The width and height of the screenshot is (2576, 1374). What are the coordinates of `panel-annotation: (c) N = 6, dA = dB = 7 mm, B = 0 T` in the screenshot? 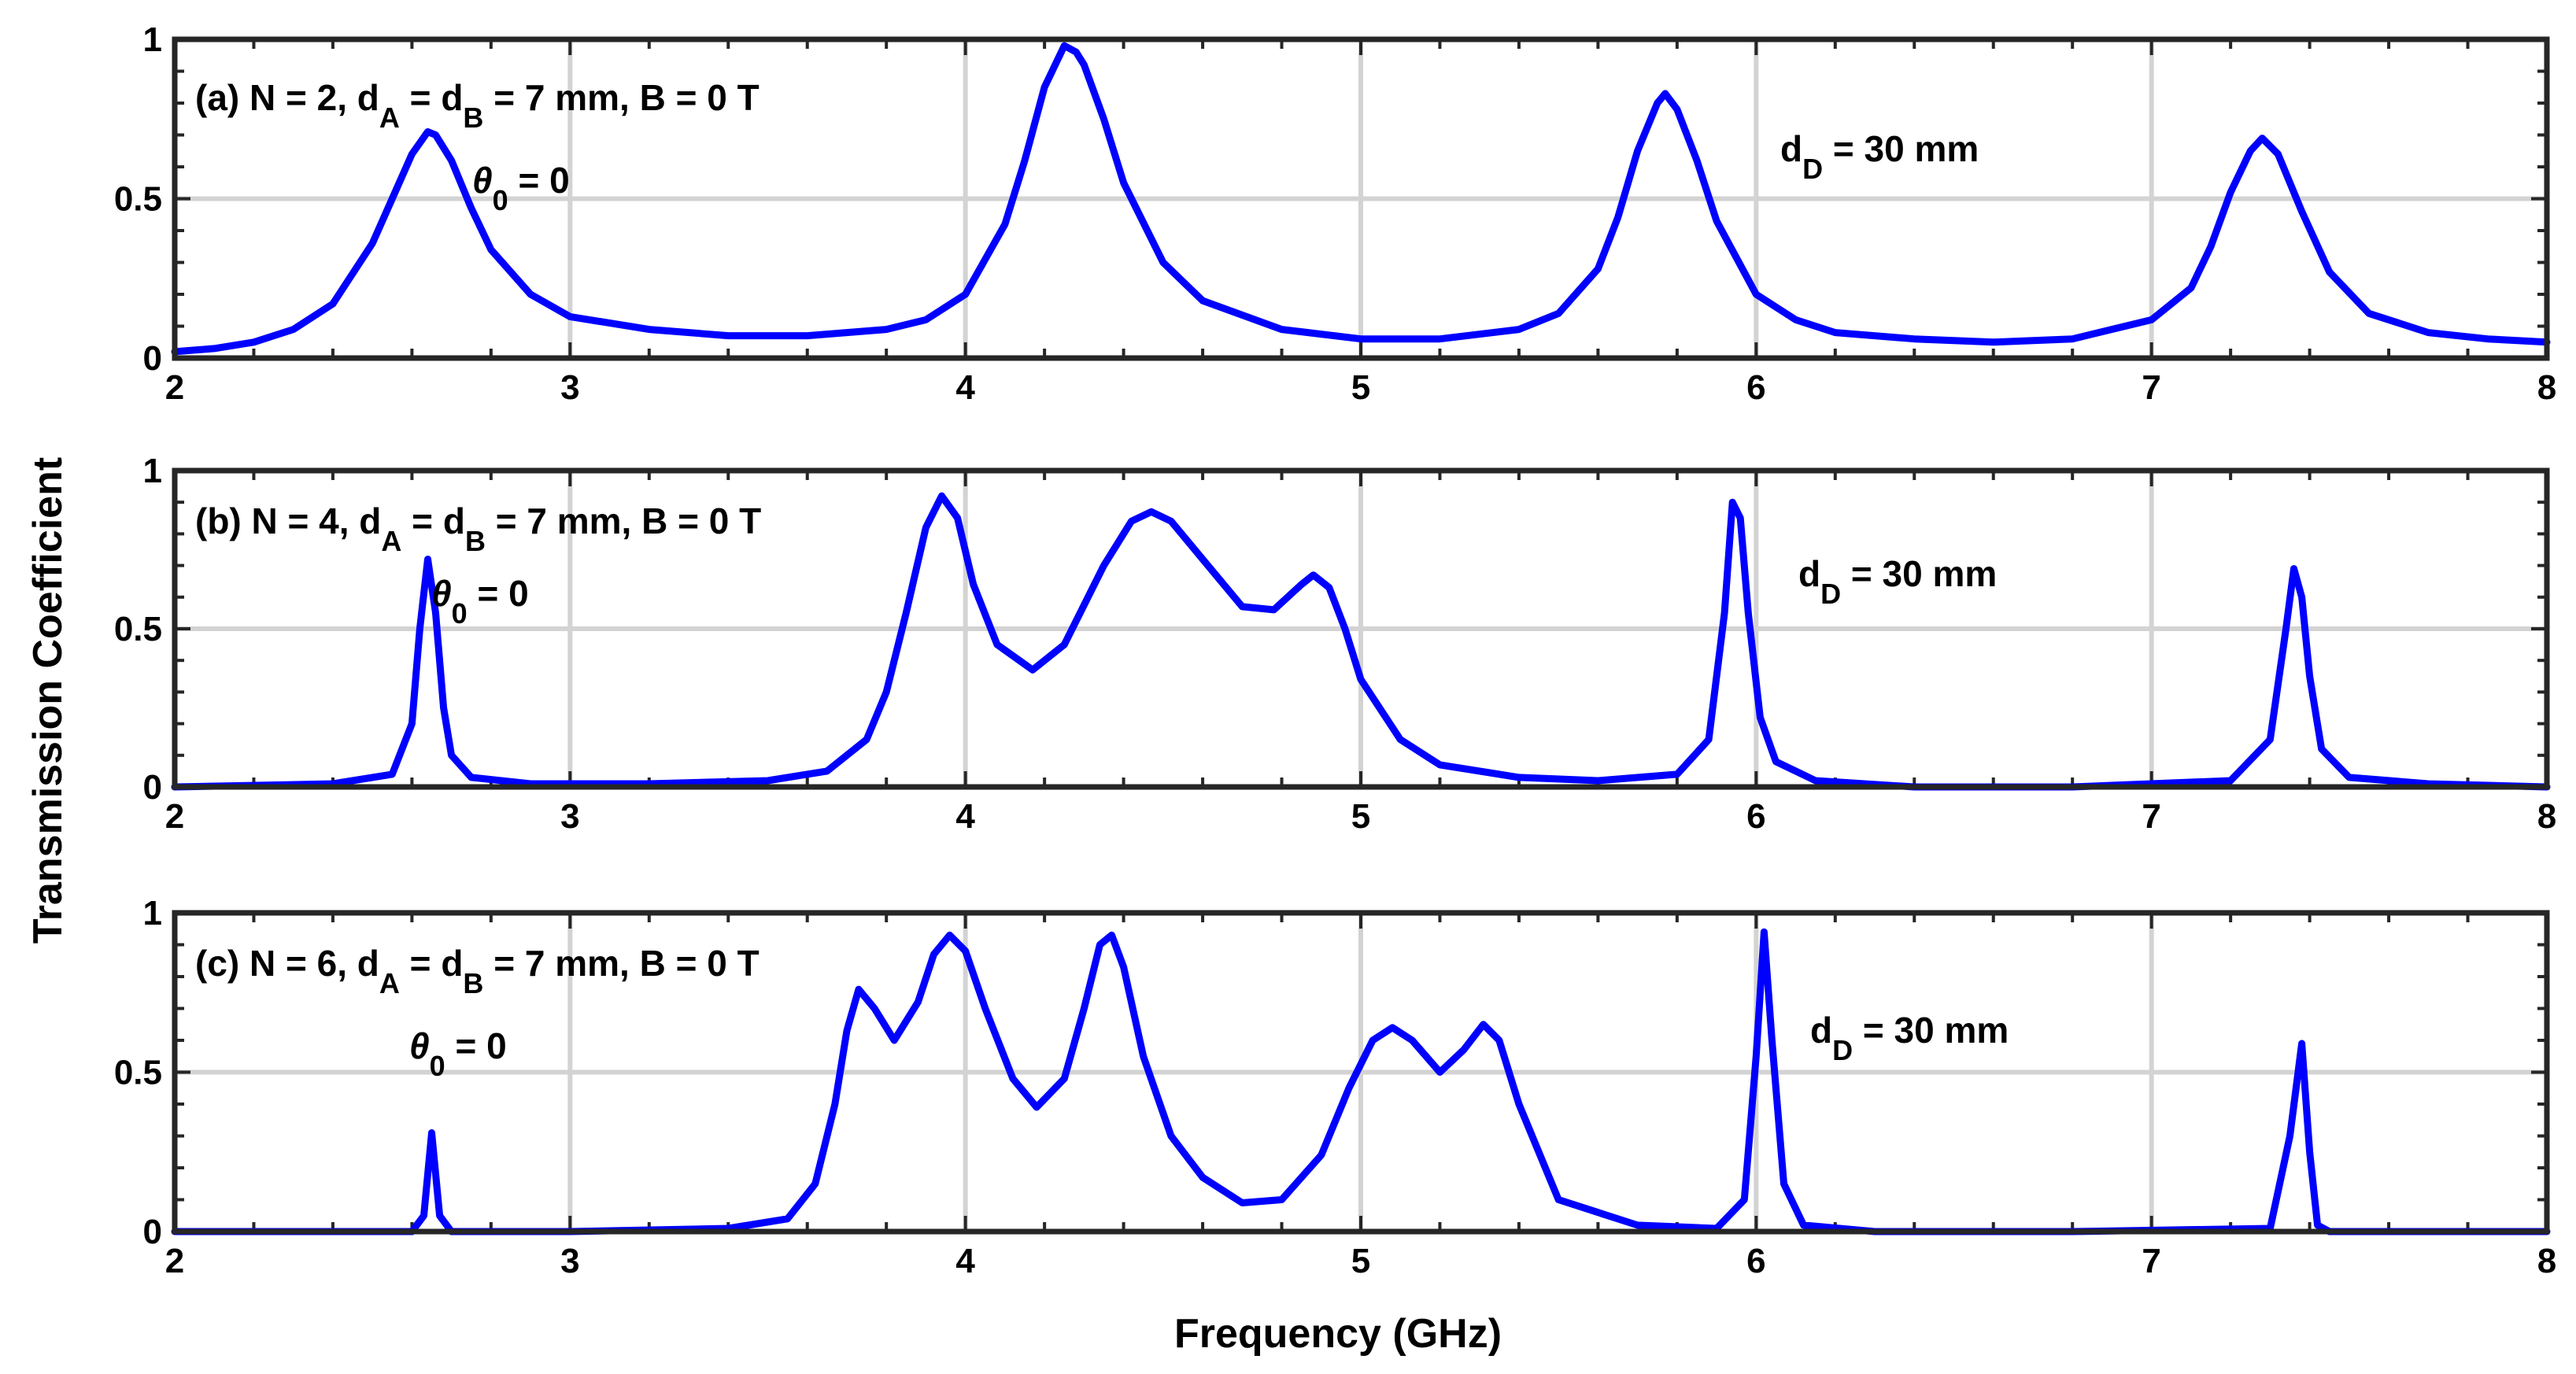 It's located at (477, 971).